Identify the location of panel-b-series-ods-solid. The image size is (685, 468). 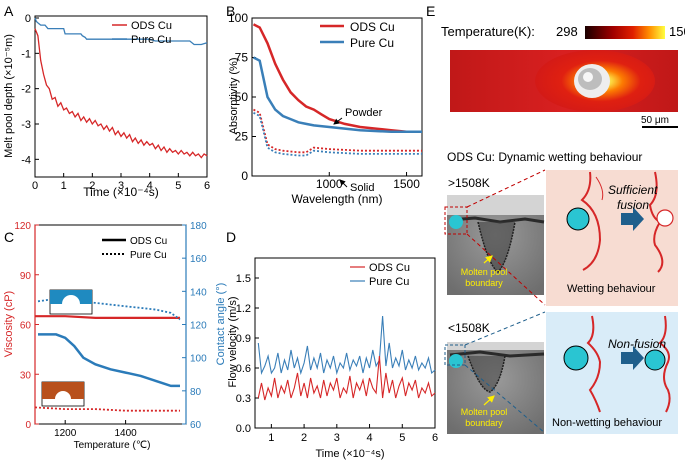
(337, 131).